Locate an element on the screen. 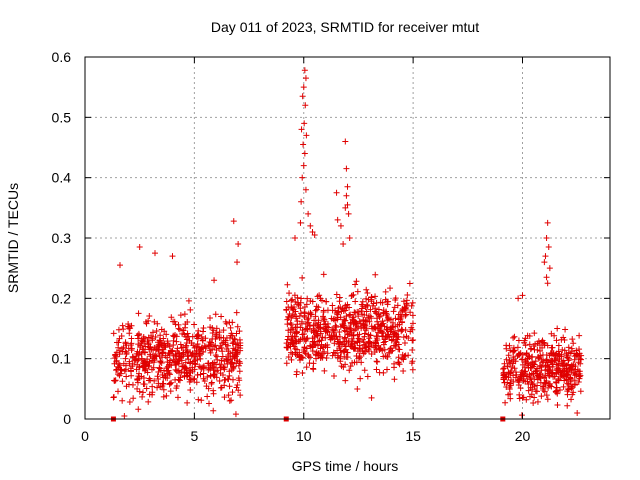  x-tick-label: 0 is located at coordinates (85, 436).